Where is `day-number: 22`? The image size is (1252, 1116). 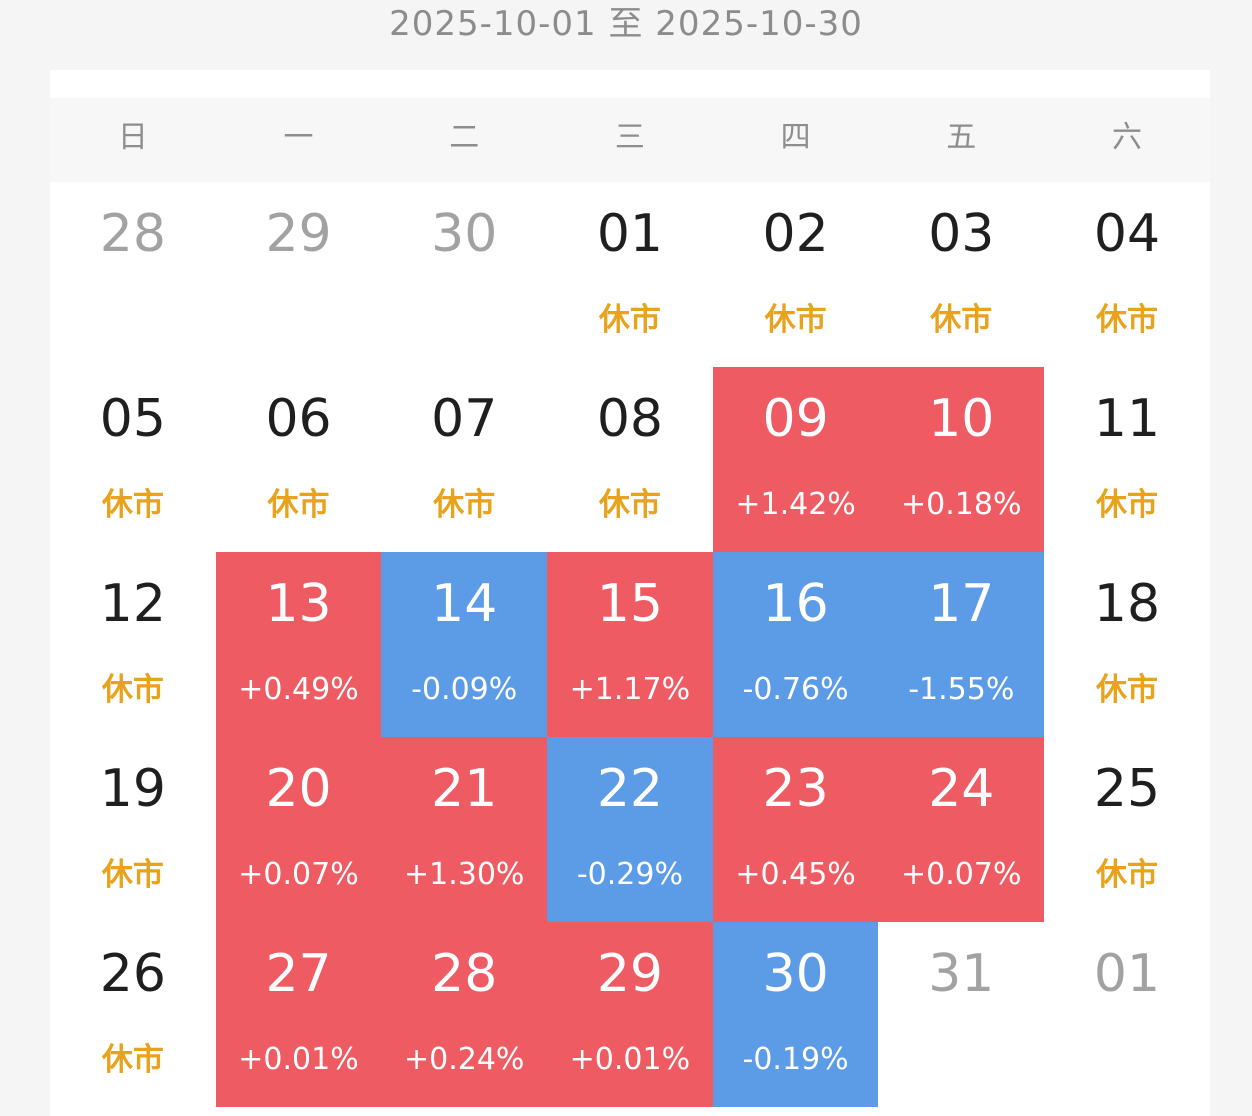 day-number: 22 is located at coordinates (629, 789).